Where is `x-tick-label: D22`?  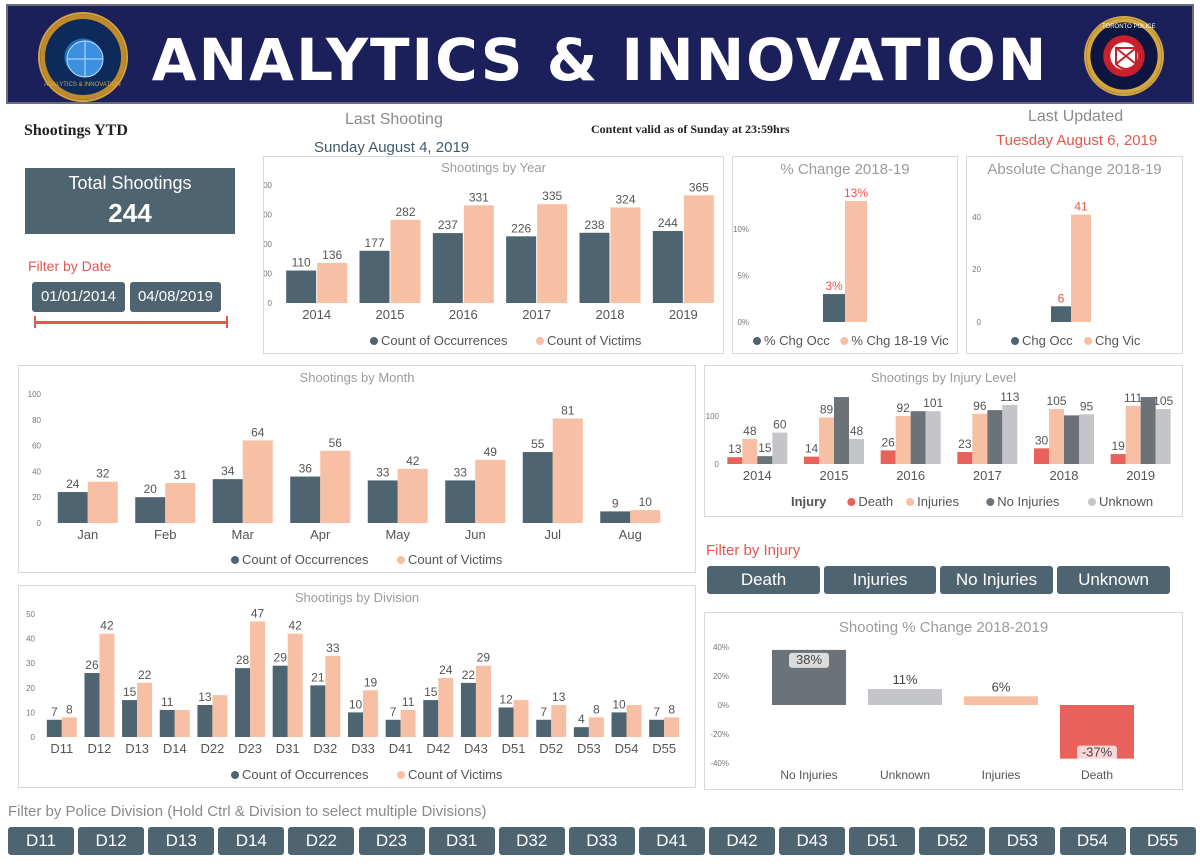
x-tick-label: D22 is located at coordinates (212, 748).